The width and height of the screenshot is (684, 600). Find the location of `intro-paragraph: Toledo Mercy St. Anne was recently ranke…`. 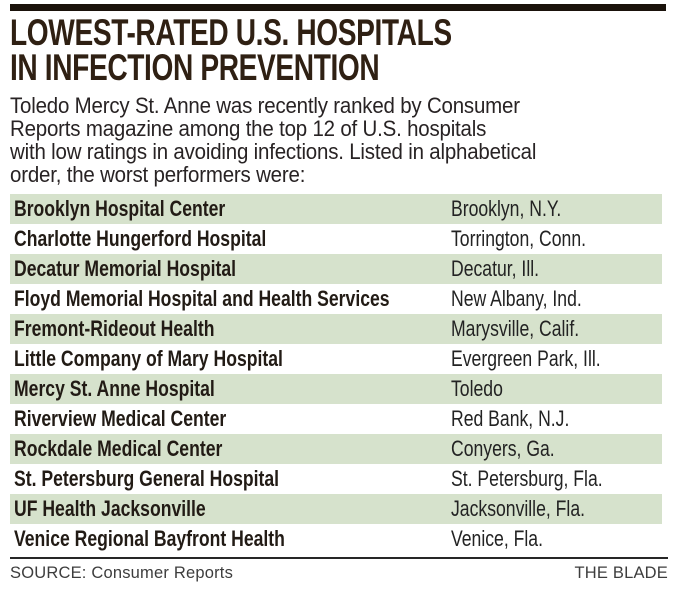

intro-paragraph: Toledo Mercy St. Anne was recently ranke… is located at coordinates (323, 140).